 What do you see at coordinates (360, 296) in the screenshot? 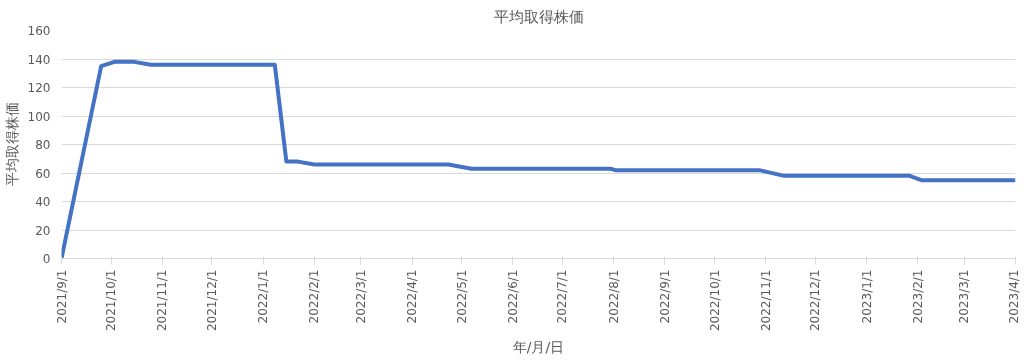
I see `x-tick-label: 2022/3/1` at bounding box center [360, 296].